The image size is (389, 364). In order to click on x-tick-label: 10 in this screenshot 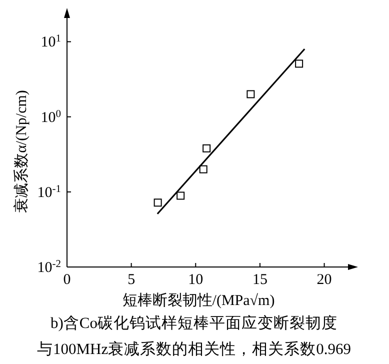, I will do `click(196, 280)`.